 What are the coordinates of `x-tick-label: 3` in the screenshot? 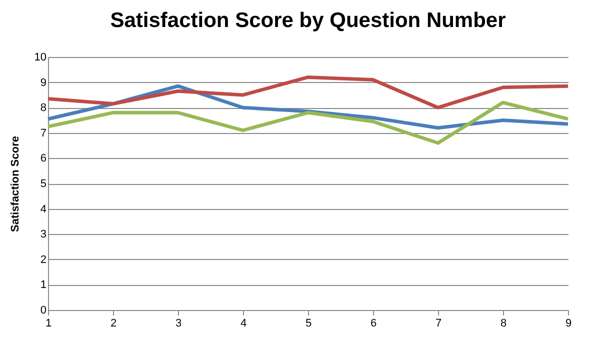 It's located at (178, 324).